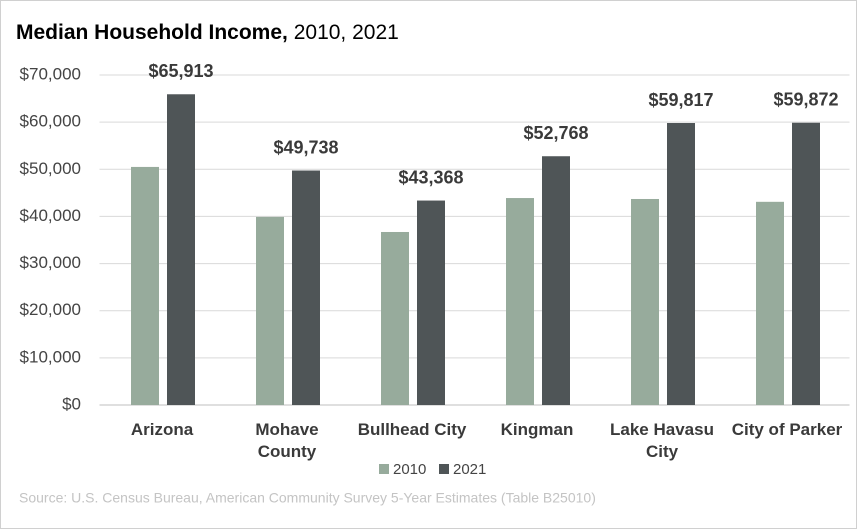 The width and height of the screenshot is (857, 529). What do you see at coordinates (50, 121) in the screenshot?
I see `y-tick-label: $60,000` at bounding box center [50, 121].